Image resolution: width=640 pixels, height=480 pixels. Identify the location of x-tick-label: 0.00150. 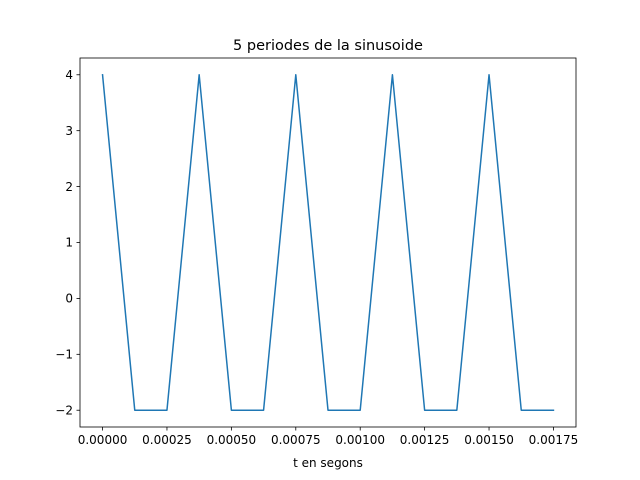
(489, 440).